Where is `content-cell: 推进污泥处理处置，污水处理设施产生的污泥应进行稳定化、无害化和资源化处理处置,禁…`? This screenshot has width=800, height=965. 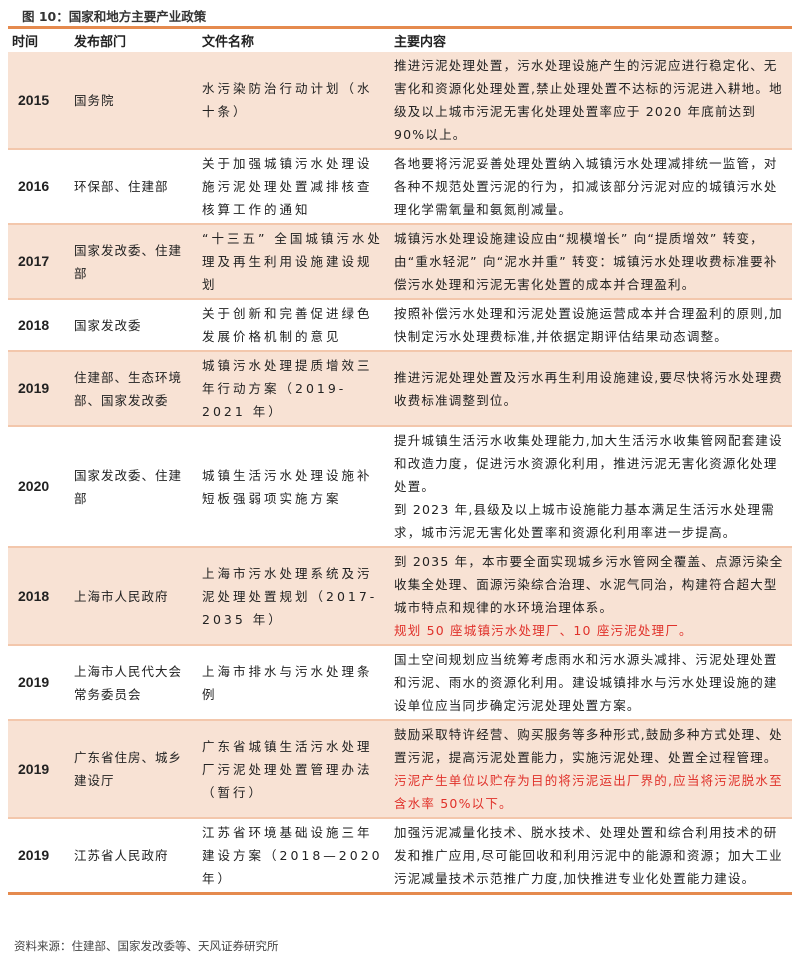 content-cell: 推进污泥处理处置，污水处理设施产生的污泥应进行稳定化、无害化和资源化处理处置,禁… is located at coordinates (591, 101).